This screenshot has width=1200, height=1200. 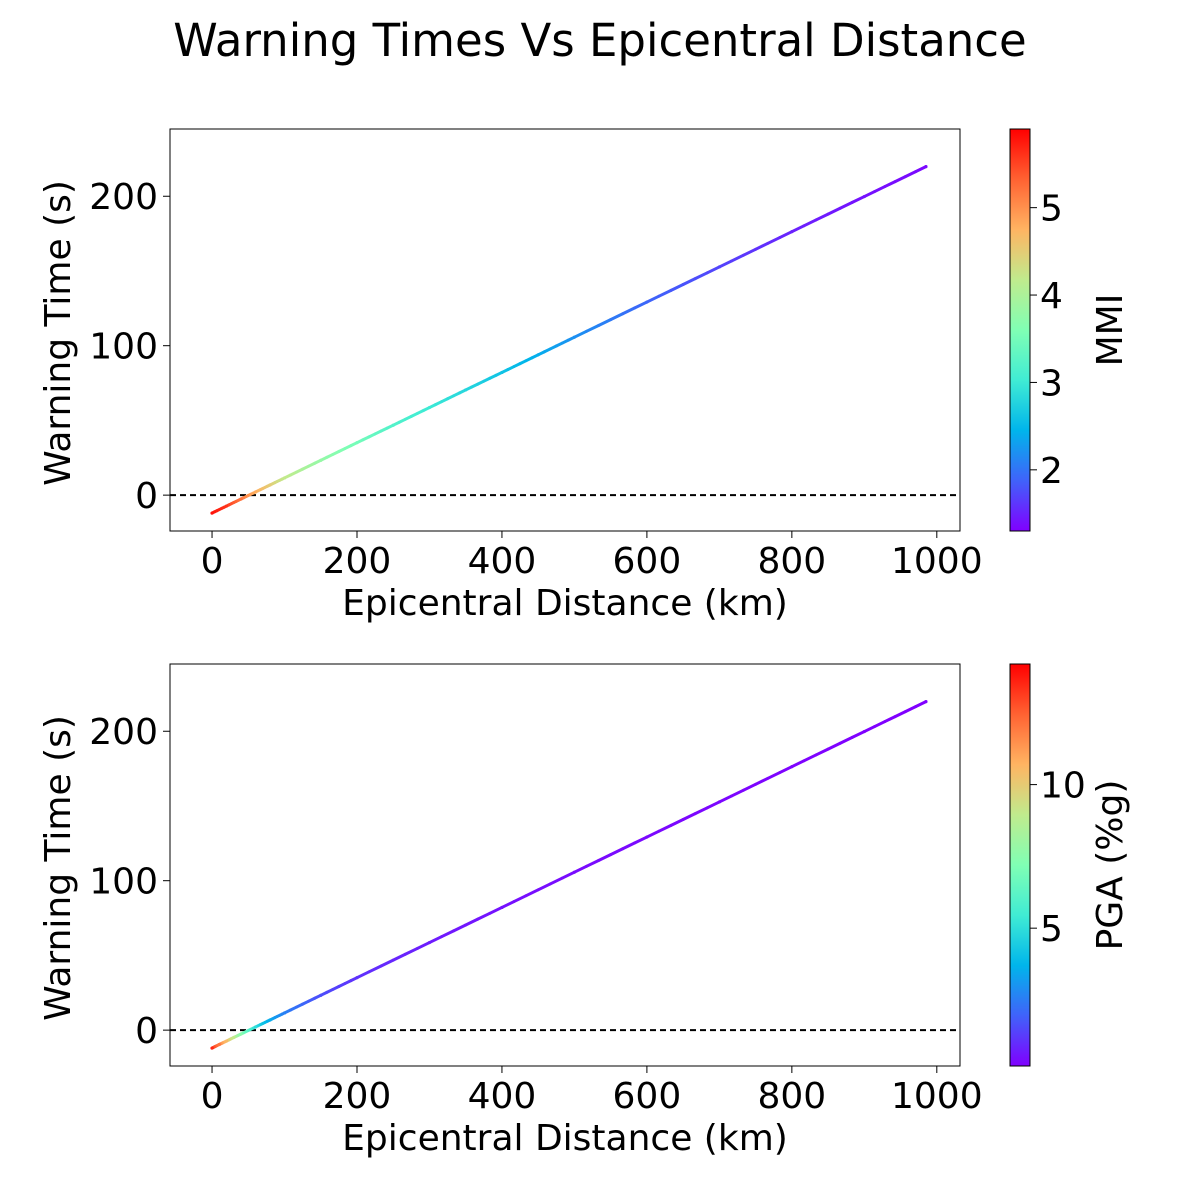 What do you see at coordinates (123, 197) in the screenshot?
I see `y-tick-label-top: 200` at bounding box center [123, 197].